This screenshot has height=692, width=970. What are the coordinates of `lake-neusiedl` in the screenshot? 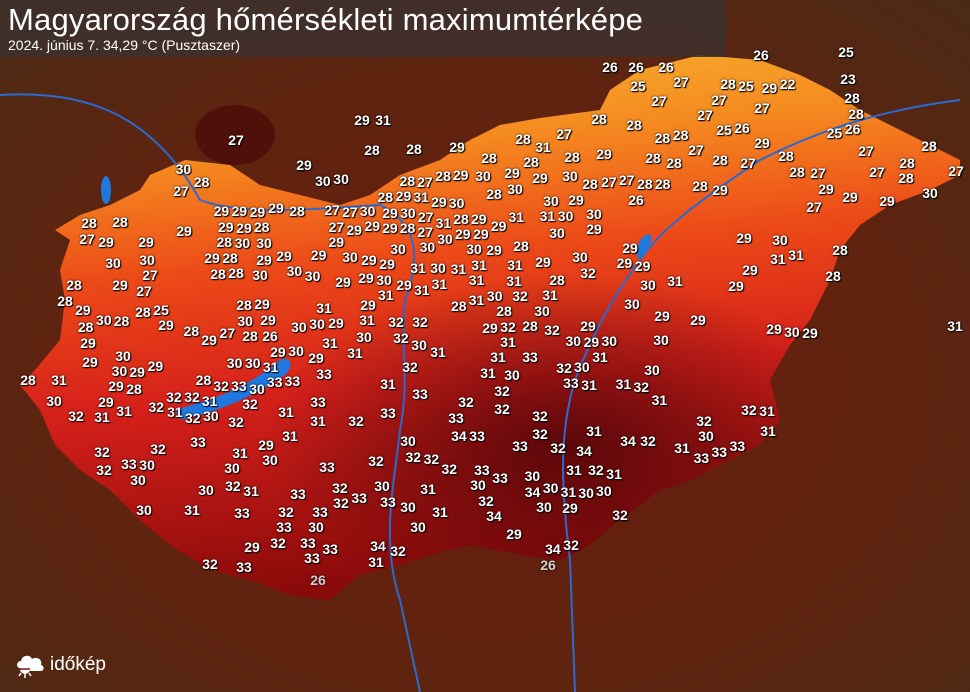 It's located at (106, 190).